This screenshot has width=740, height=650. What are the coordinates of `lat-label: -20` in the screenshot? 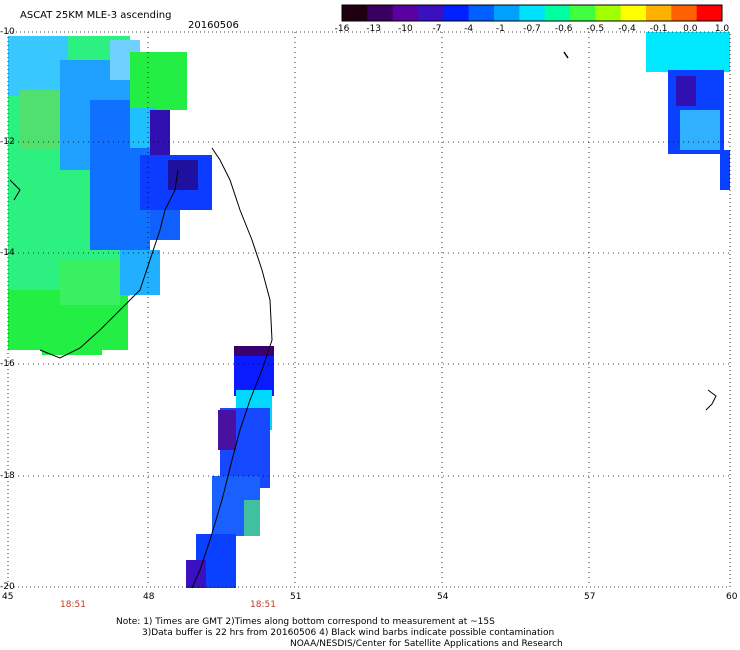 It's located at (7, 587).